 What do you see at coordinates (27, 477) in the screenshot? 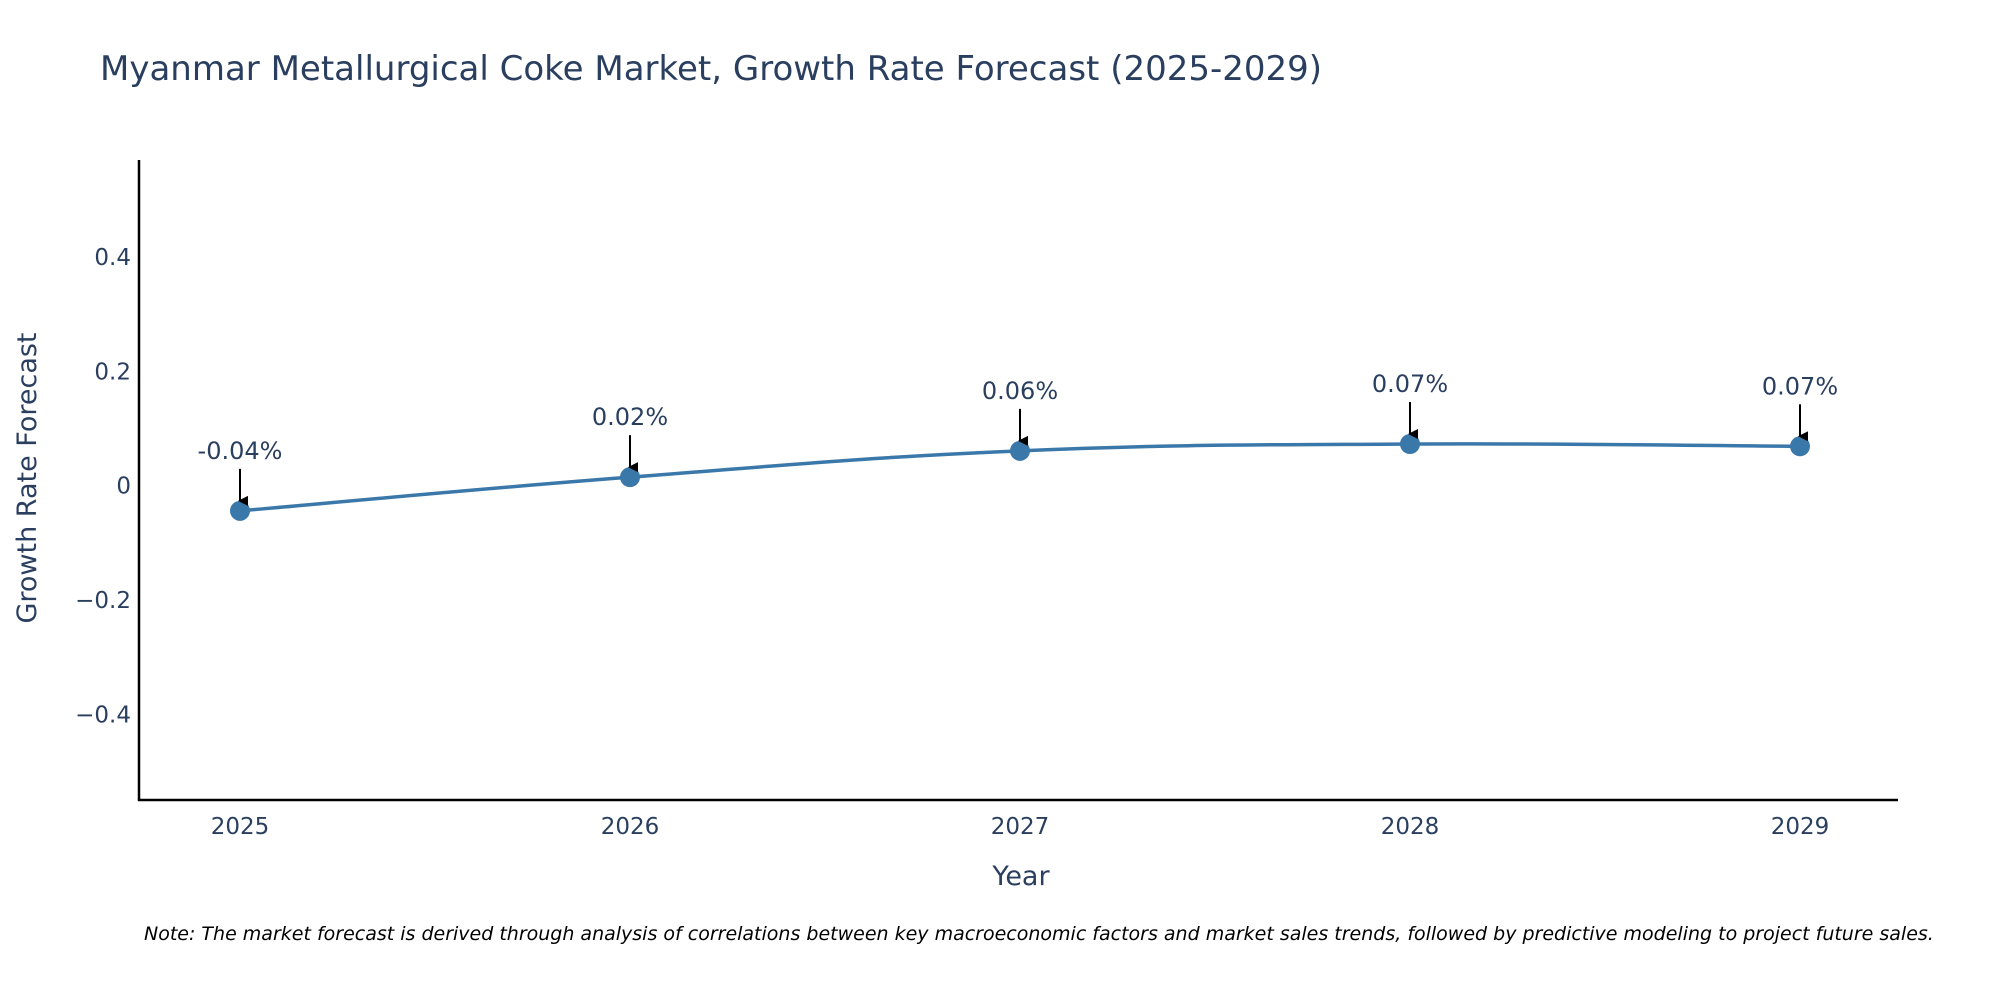
I see `y-axis-title: Growth Rate Forecast` at bounding box center [27, 477].